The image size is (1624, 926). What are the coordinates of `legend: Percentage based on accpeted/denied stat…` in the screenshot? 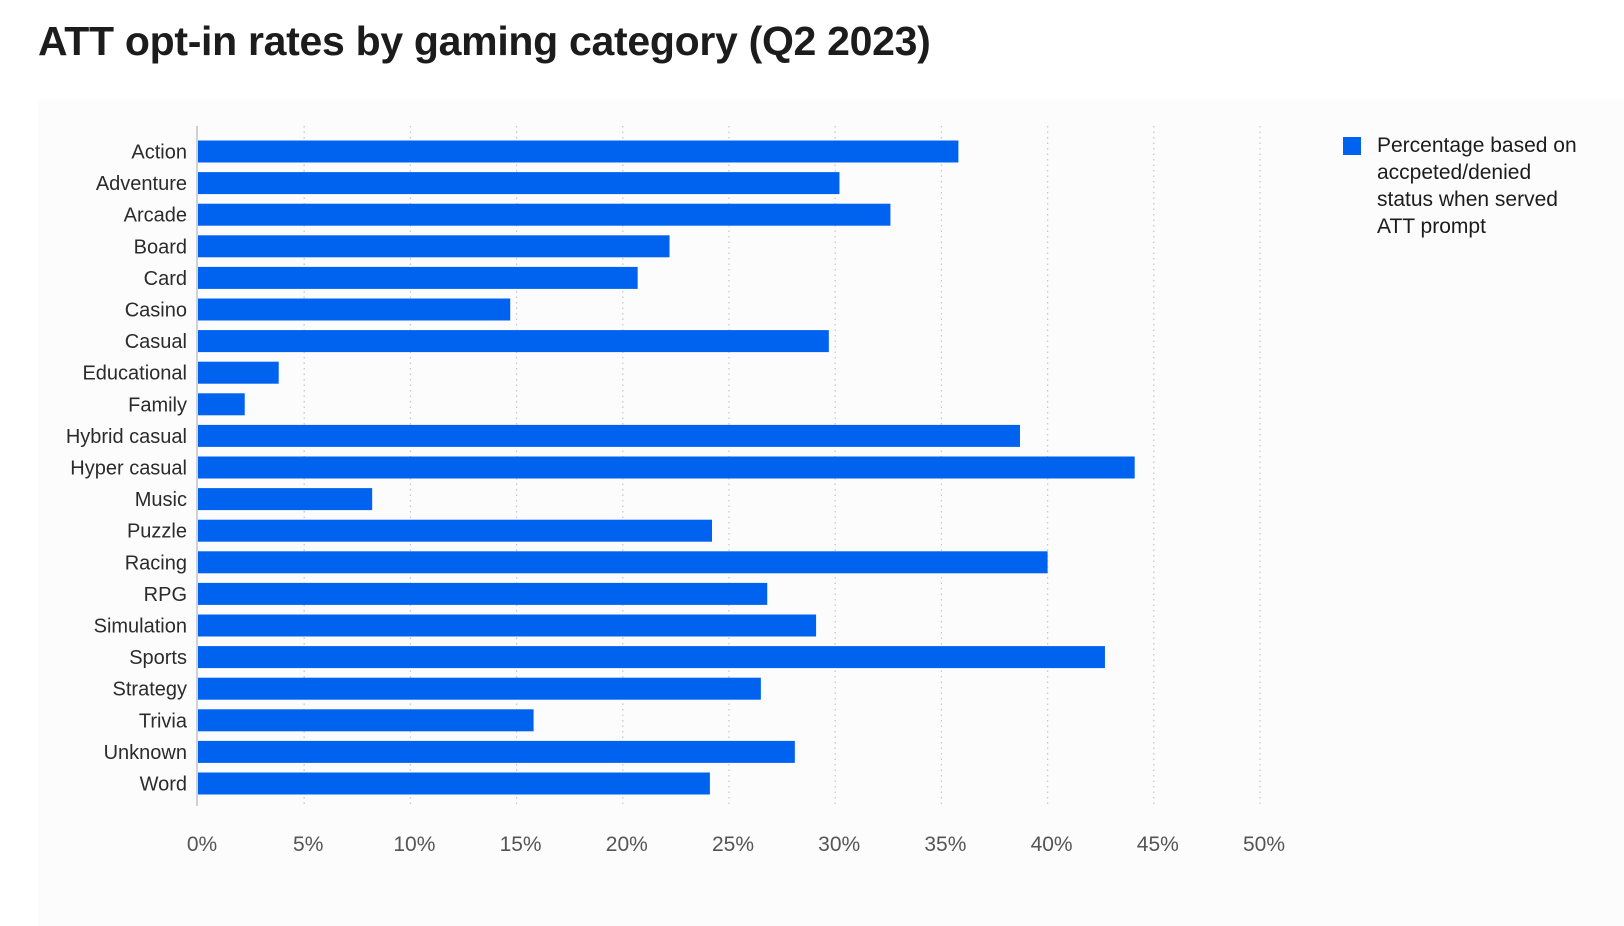 It's located at (1467, 186).